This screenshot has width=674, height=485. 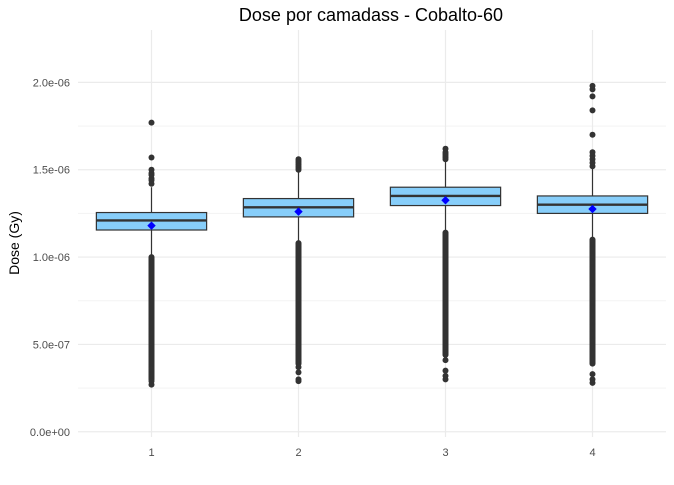 I want to click on y-tick-labels: 0.0e+00 5.0e-07 1.0e-06 1.5e-06 2.0e-06, so click(x=50, y=257).